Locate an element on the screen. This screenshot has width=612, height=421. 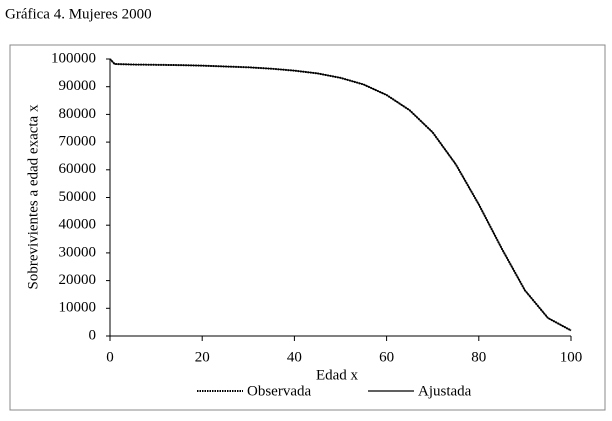
legend-label: Ajustada is located at coordinates (445, 391).